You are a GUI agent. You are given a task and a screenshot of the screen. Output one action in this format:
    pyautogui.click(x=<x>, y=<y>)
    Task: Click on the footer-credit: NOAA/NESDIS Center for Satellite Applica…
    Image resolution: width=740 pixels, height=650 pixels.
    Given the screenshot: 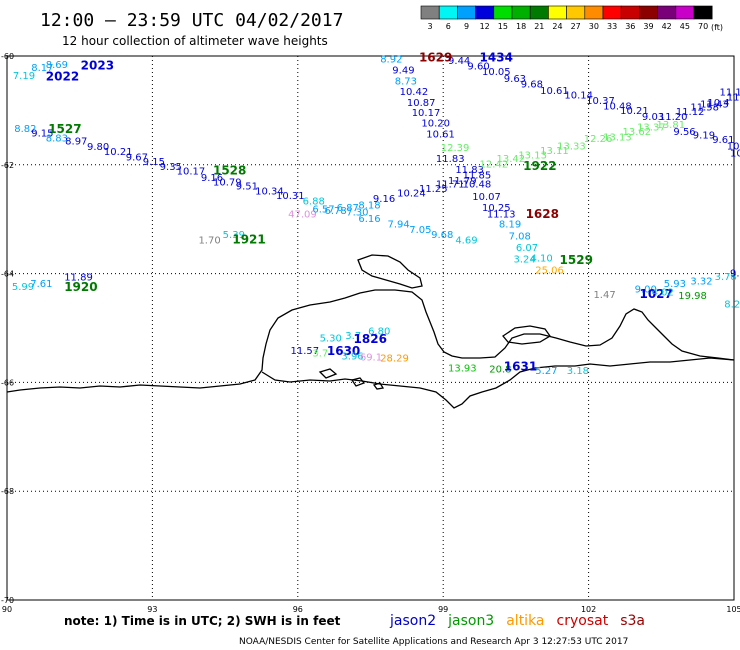 What is the action you would take?
    pyautogui.click(x=433, y=642)
    